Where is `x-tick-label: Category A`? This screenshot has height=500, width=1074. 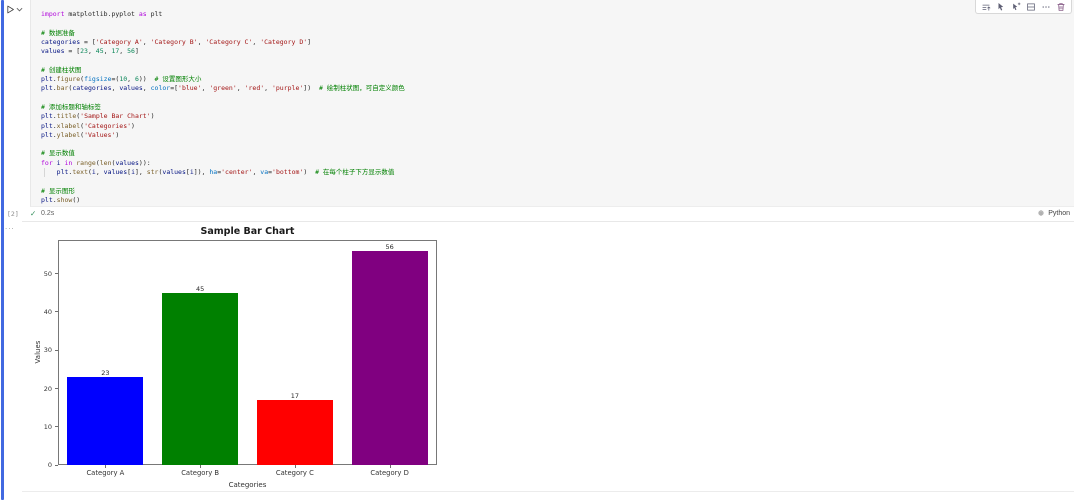
x-tick-label: Category A is located at coordinates (105, 473).